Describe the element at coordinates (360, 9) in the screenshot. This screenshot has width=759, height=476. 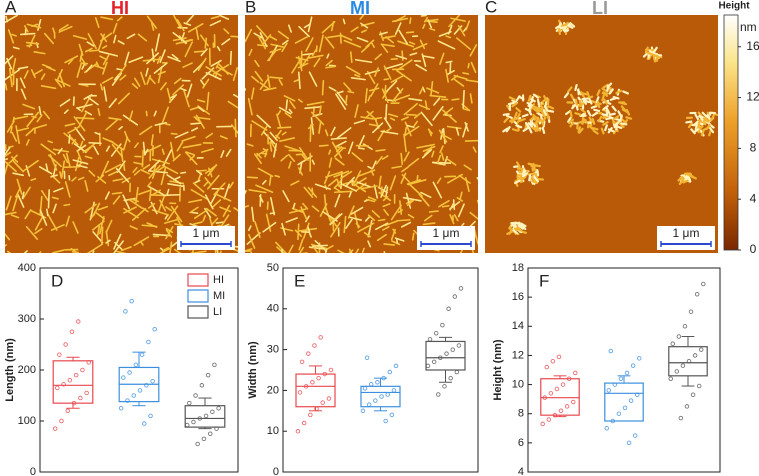
I see `panel-label: MI` at that location.